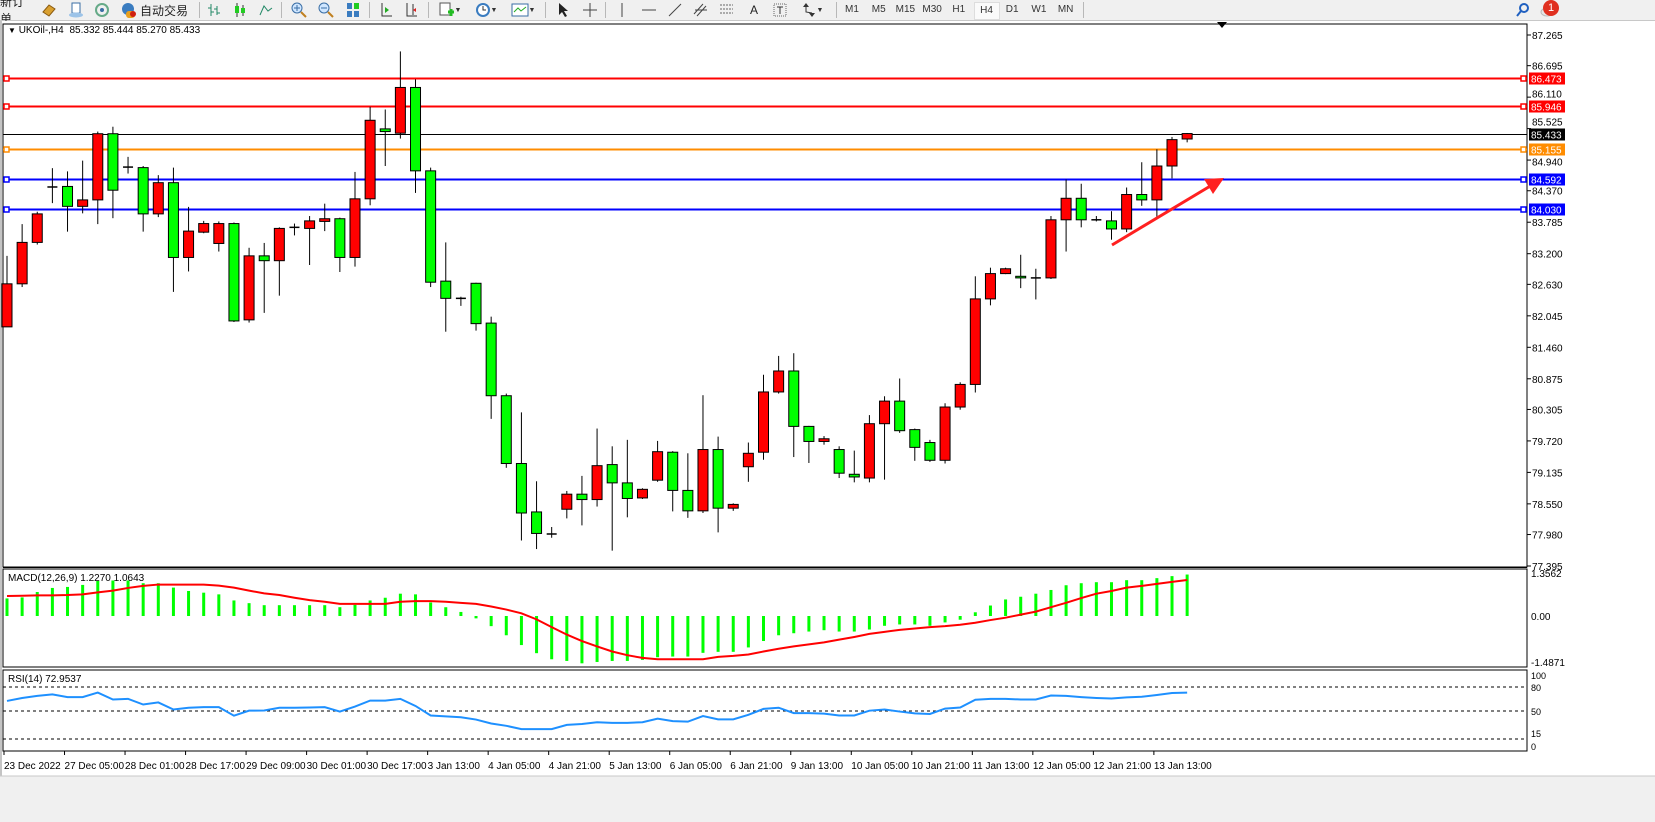  What do you see at coordinates (12, 30) in the screenshot?
I see `symbol-menu-icon: ▼` at bounding box center [12, 30].